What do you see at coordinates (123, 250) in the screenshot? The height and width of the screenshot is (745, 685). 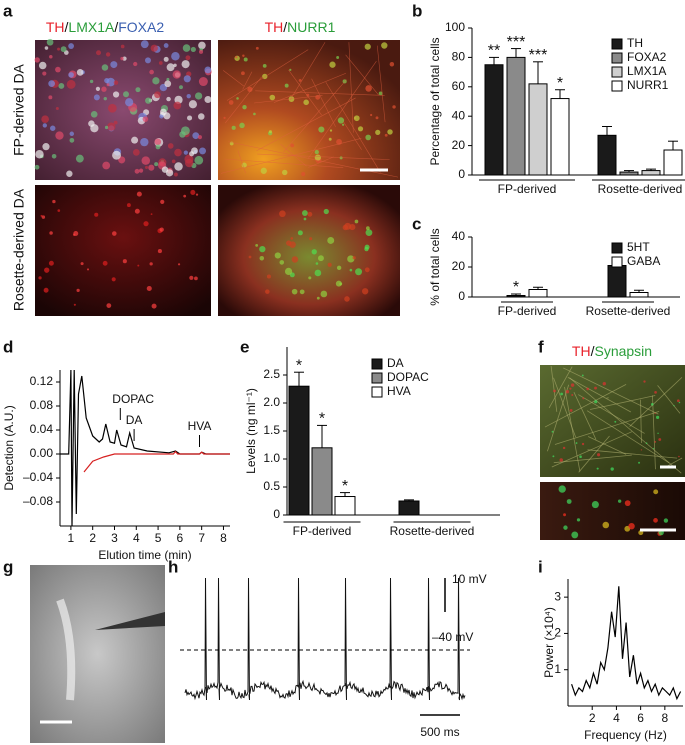 I see `micrograph` at bounding box center [123, 250].